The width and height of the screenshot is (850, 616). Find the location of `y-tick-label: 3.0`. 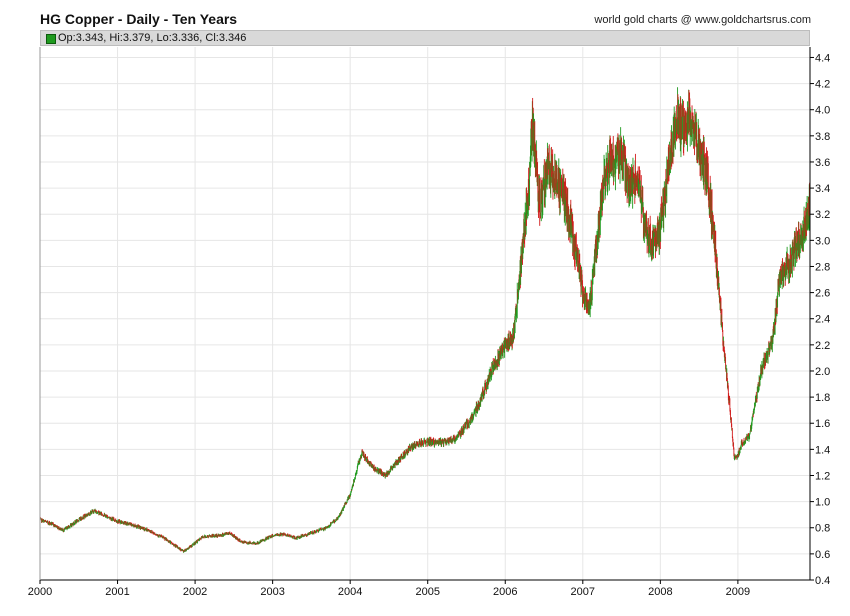

y-tick-label: 3.0 is located at coordinates (822, 241).